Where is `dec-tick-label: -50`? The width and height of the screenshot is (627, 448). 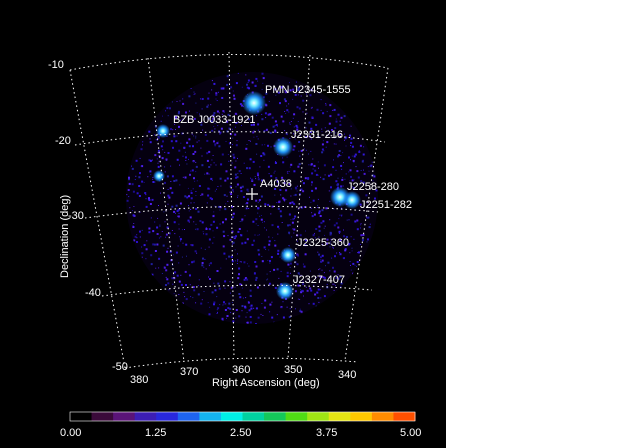 dec-tick-label: -50 is located at coordinates (120, 367).